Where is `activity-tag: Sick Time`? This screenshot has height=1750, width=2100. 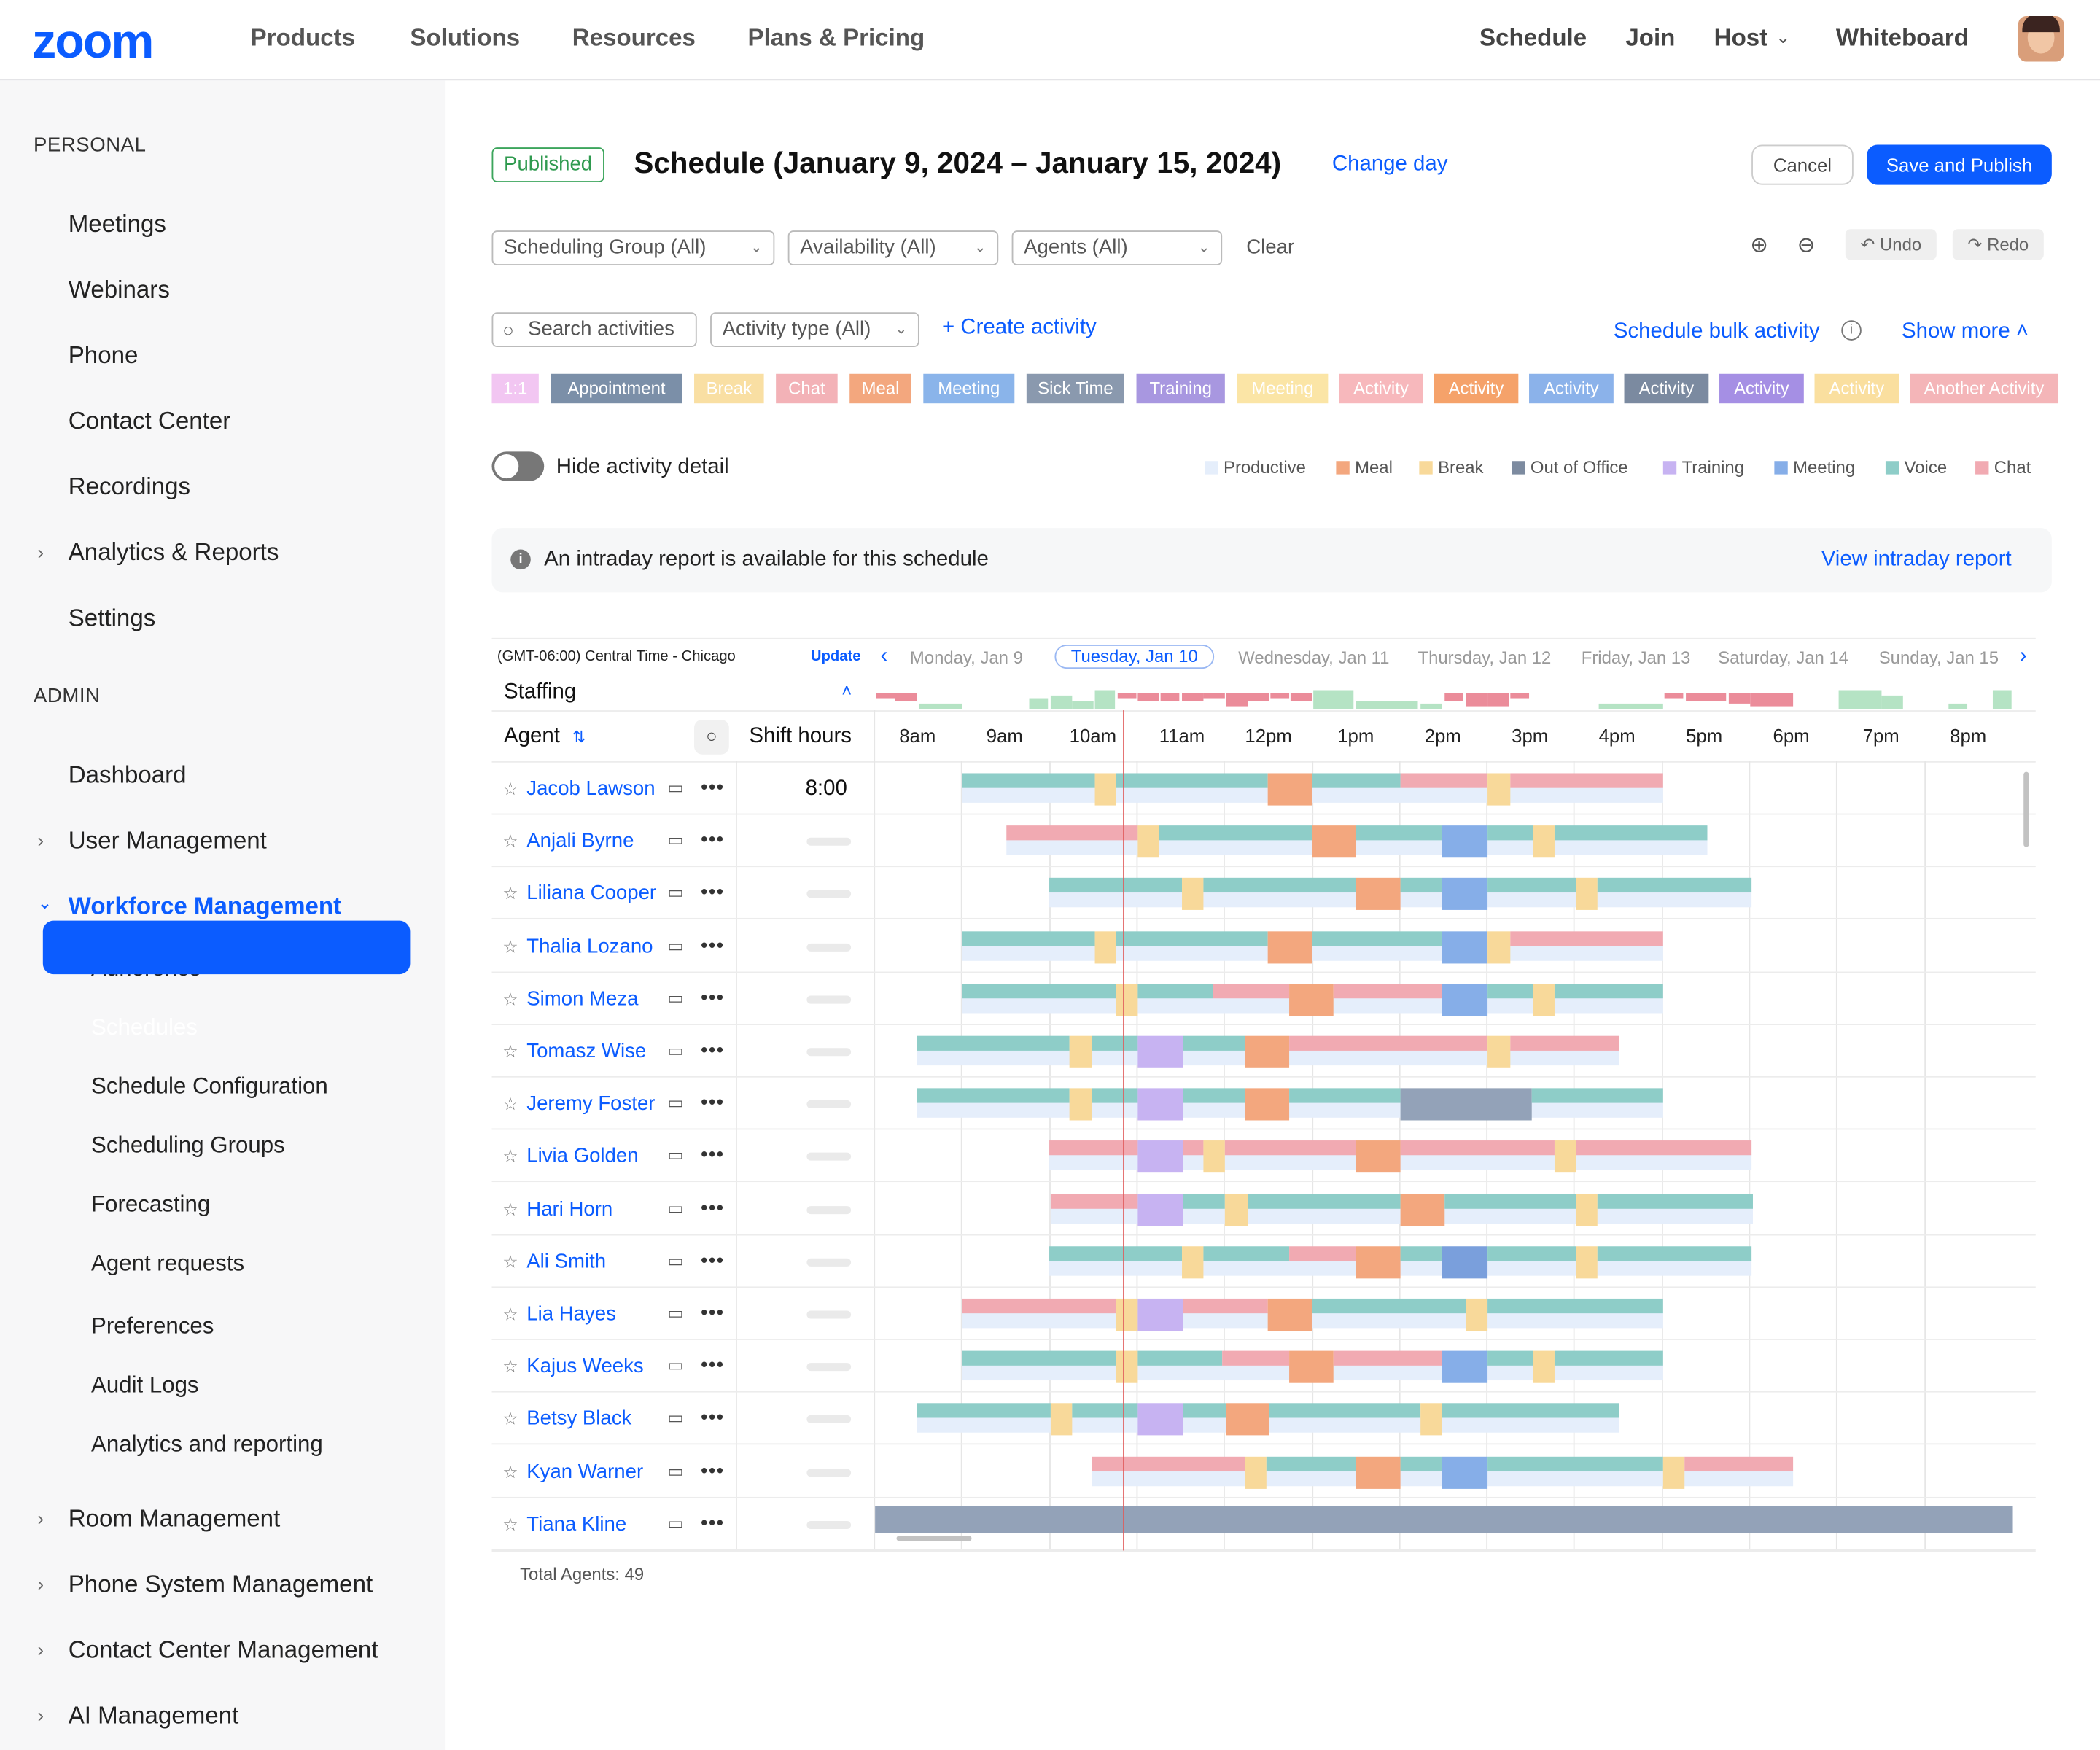
activity-tag: Sick Time is located at coordinates (1075, 388).